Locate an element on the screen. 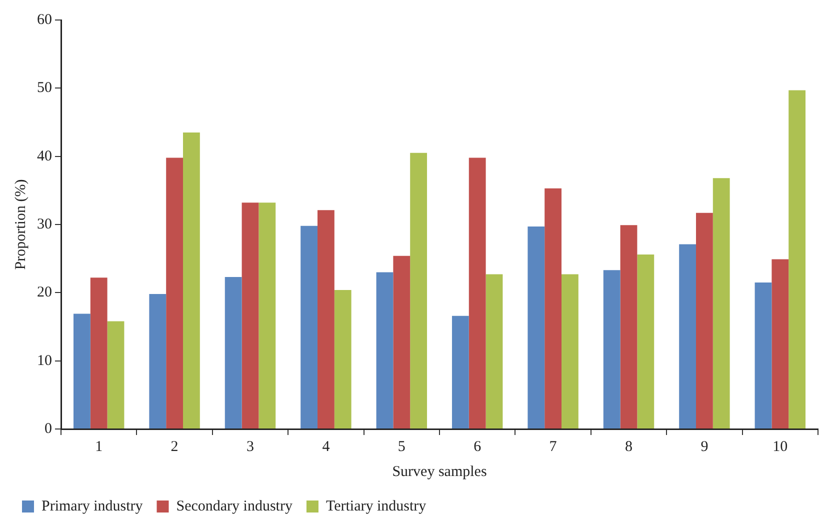 This screenshot has height=532, width=830. x-tick-label: 2 is located at coordinates (174, 446).